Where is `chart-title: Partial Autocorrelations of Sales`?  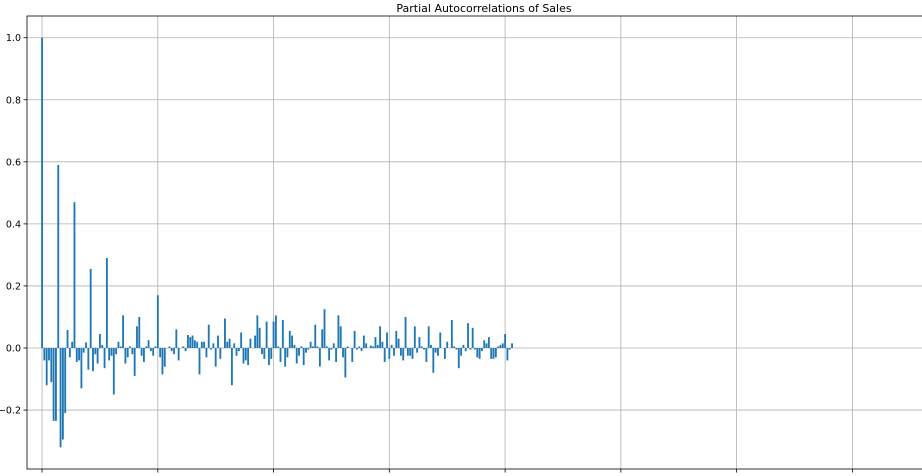 chart-title: Partial Autocorrelations of Sales is located at coordinates (484, 8).